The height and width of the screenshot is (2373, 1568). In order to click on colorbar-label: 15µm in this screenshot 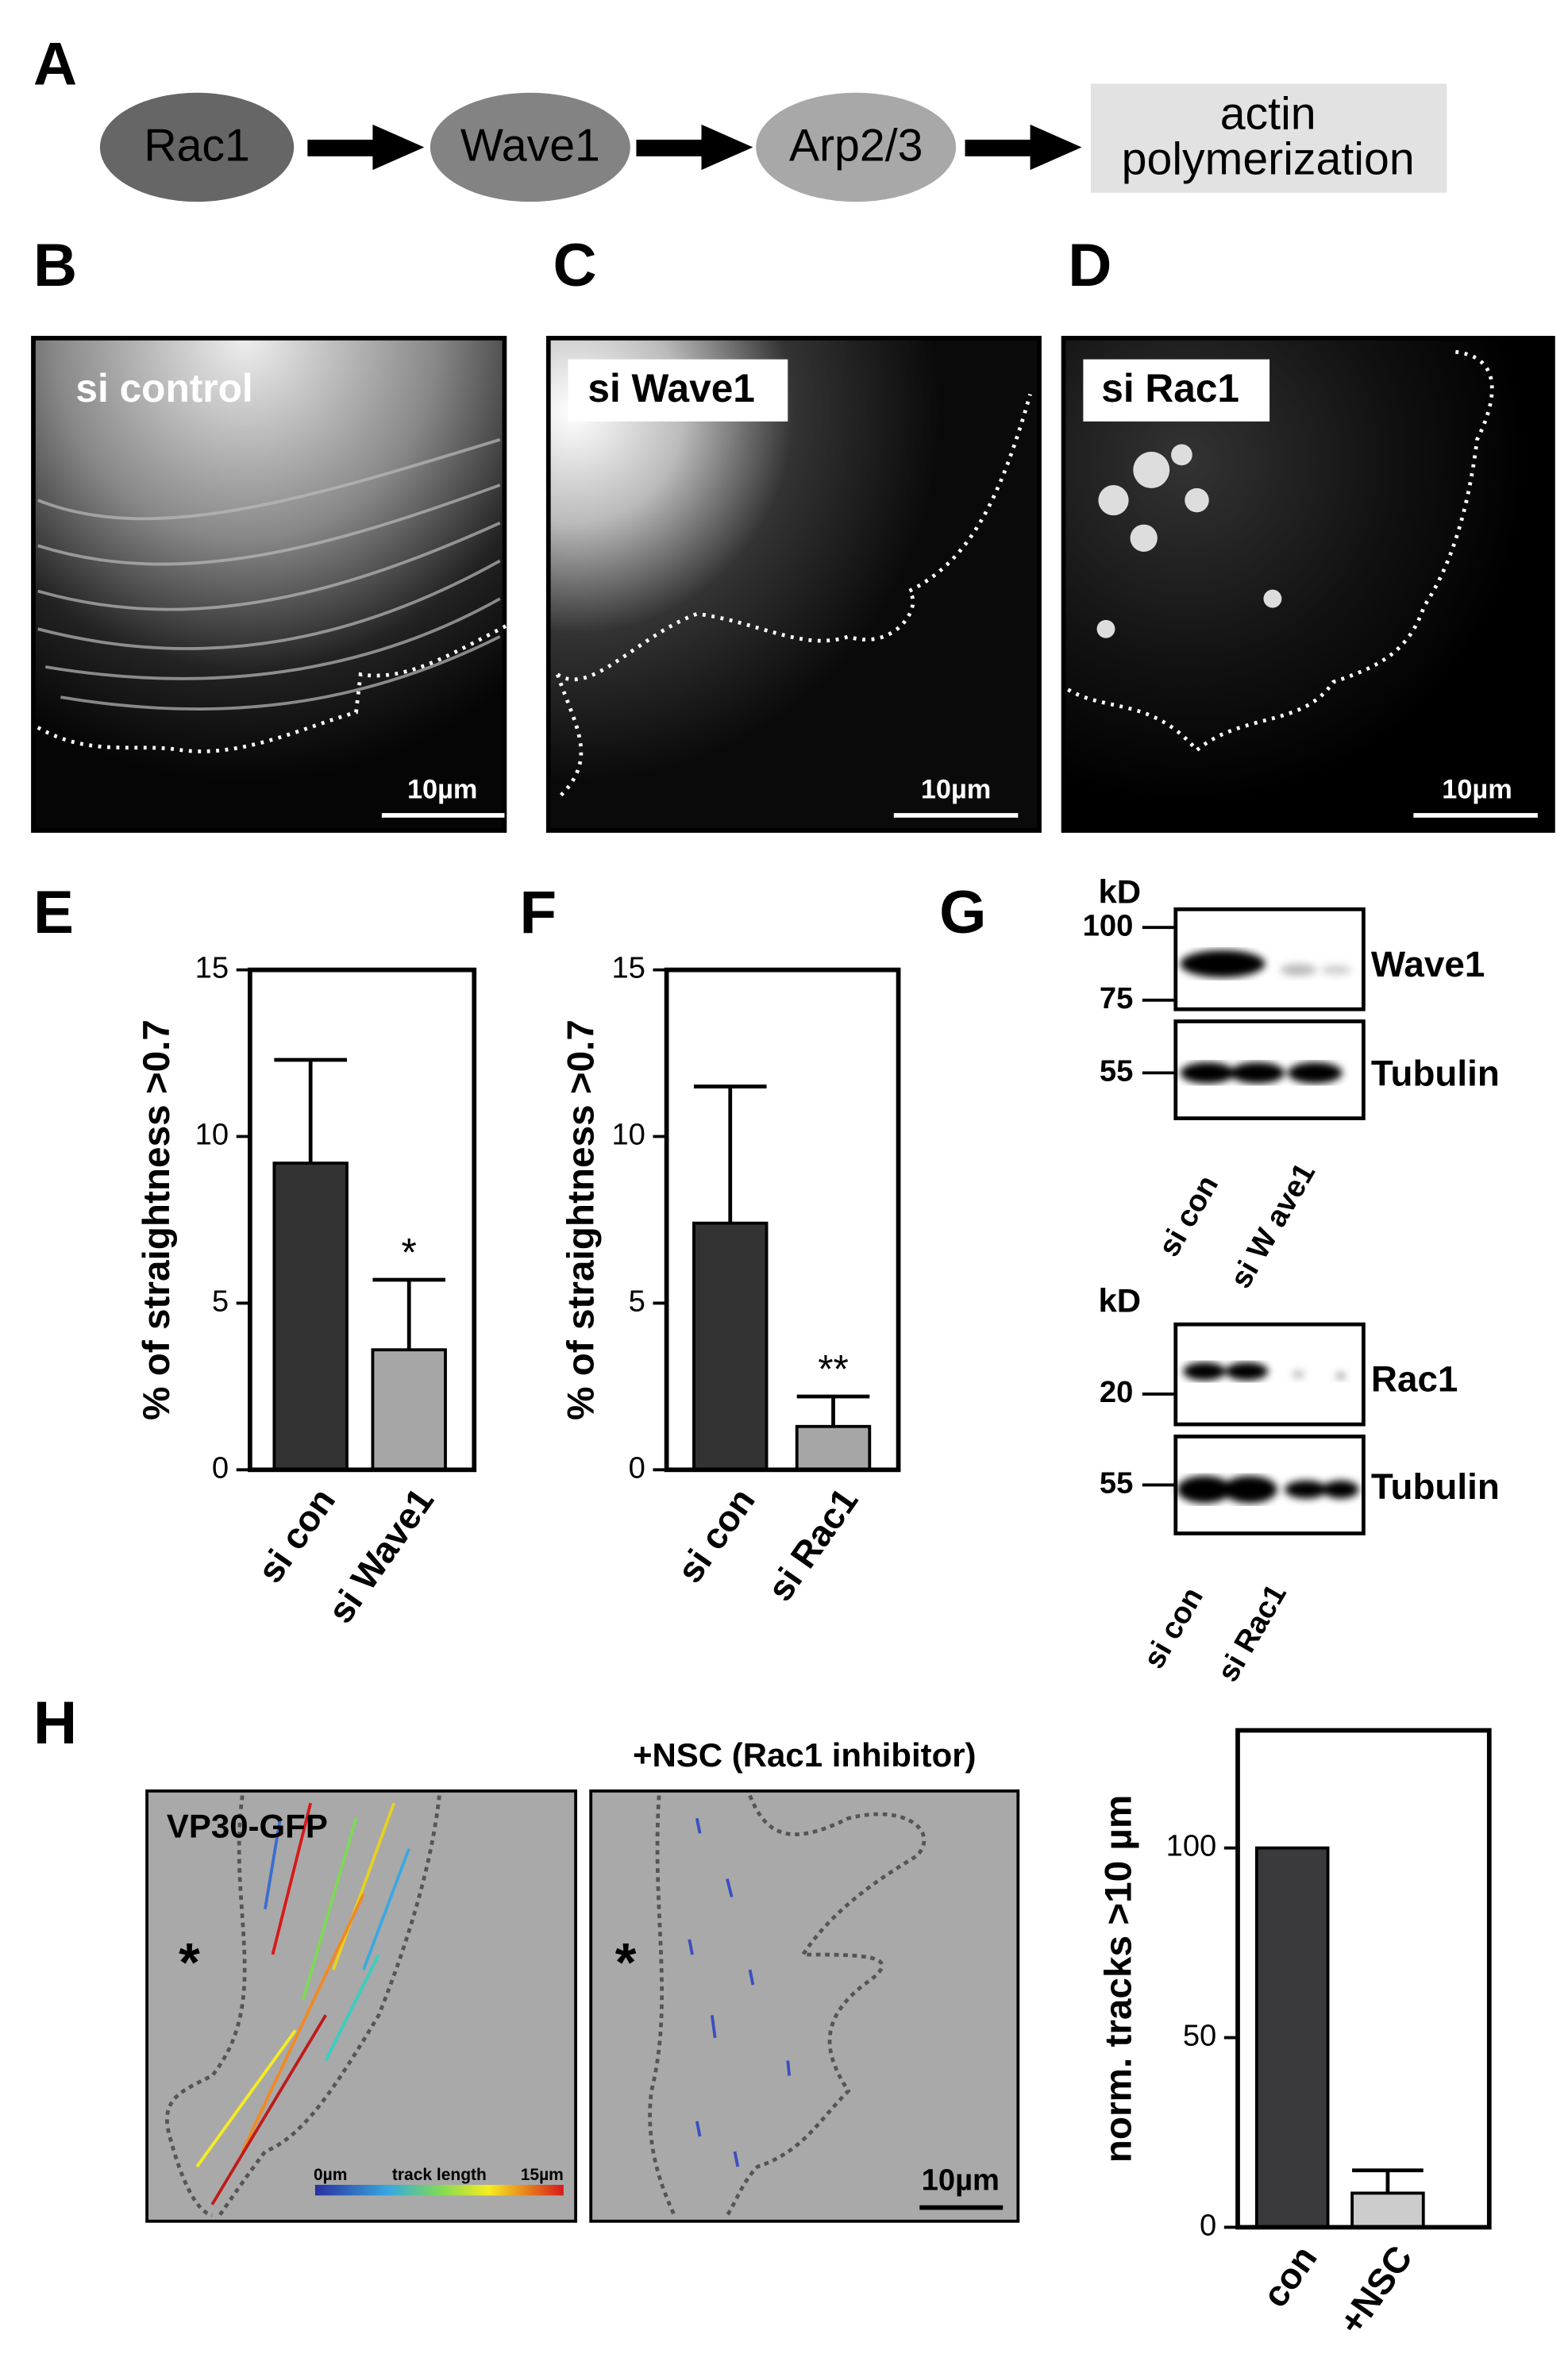, I will do `click(543, 2175)`.